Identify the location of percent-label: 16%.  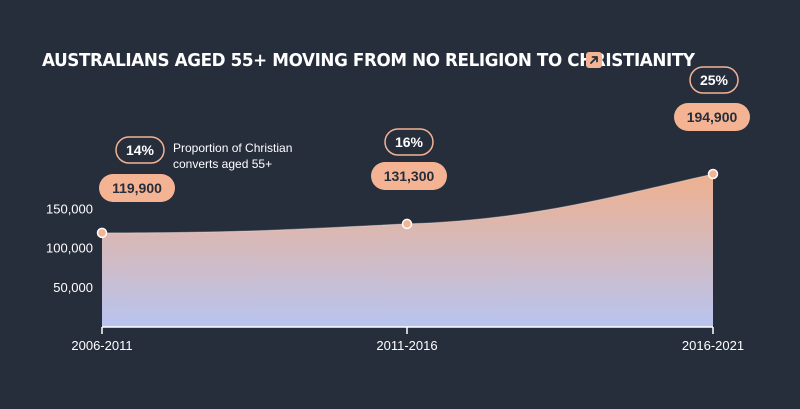
(409, 142).